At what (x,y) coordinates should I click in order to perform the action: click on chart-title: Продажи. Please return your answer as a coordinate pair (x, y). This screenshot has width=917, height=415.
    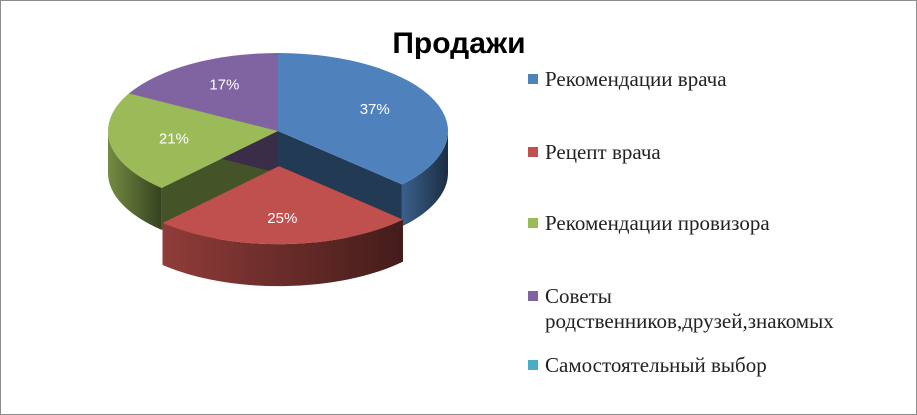
    Looking at the image, I should click on (458, 43).